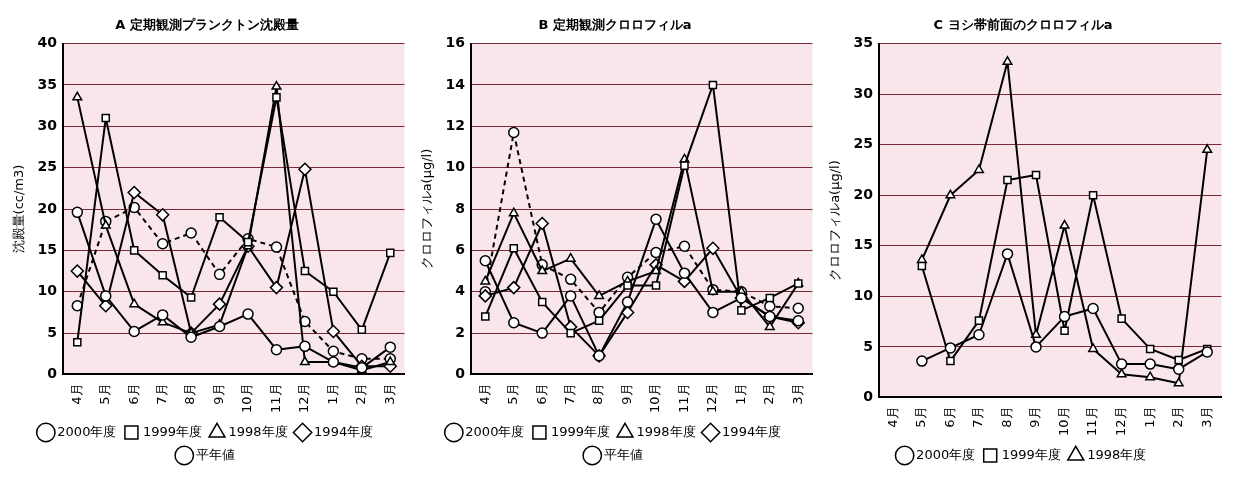 This screenshot has width=1241, height=482. I want to click on y-tick-label: 14, so click(455, 83).